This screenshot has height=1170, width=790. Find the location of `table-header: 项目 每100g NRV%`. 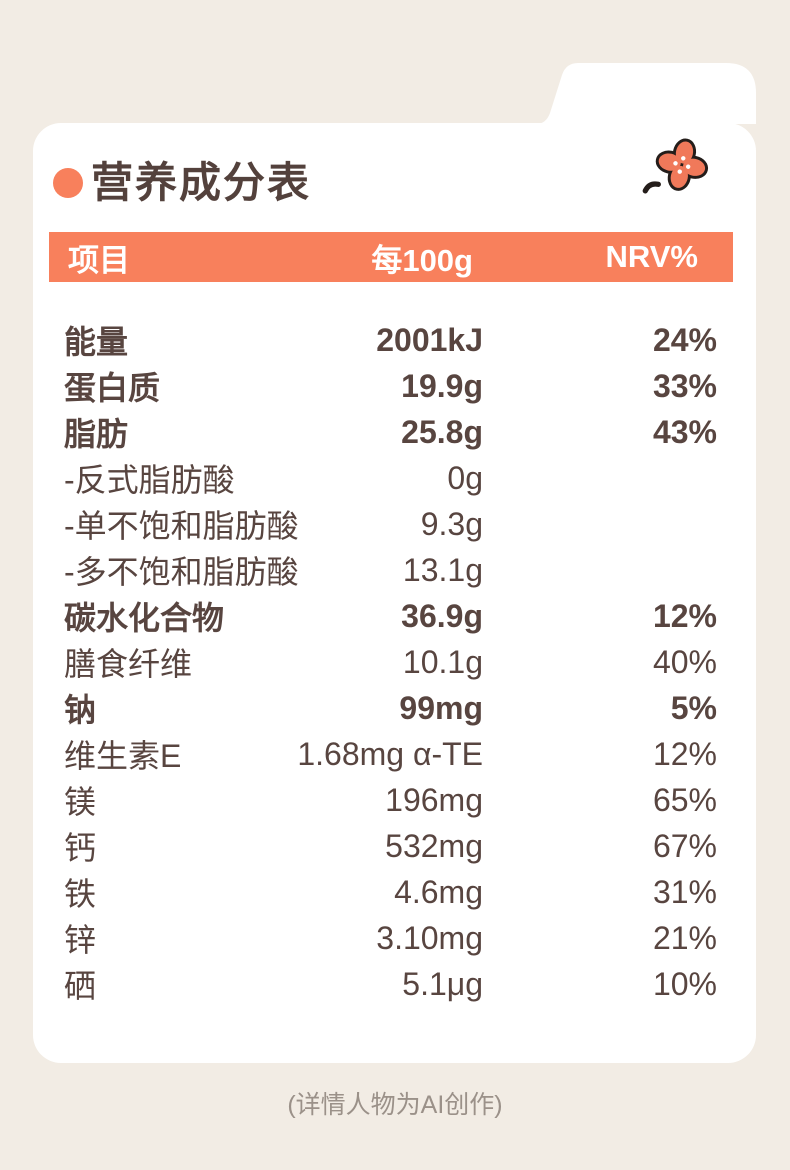

table-header: 项目 每100g NRV% is located at coordinates (391, 257).